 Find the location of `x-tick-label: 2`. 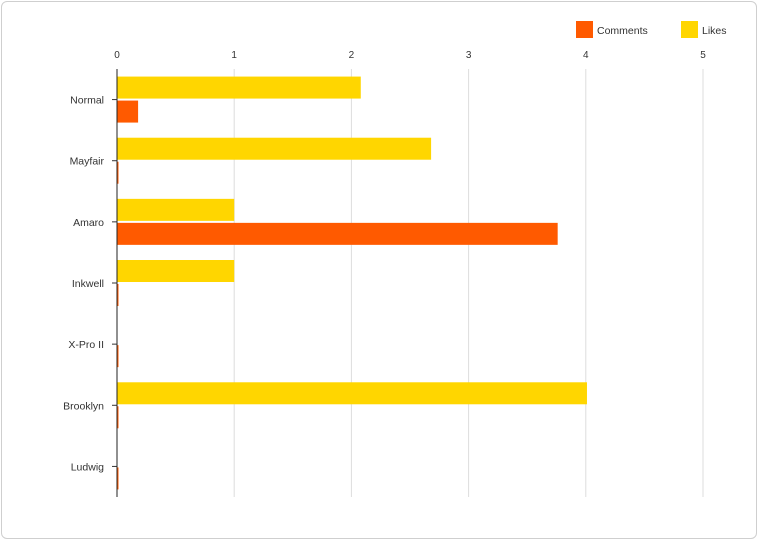

x-tick-label: 2 is located at coordinates (352, 55).